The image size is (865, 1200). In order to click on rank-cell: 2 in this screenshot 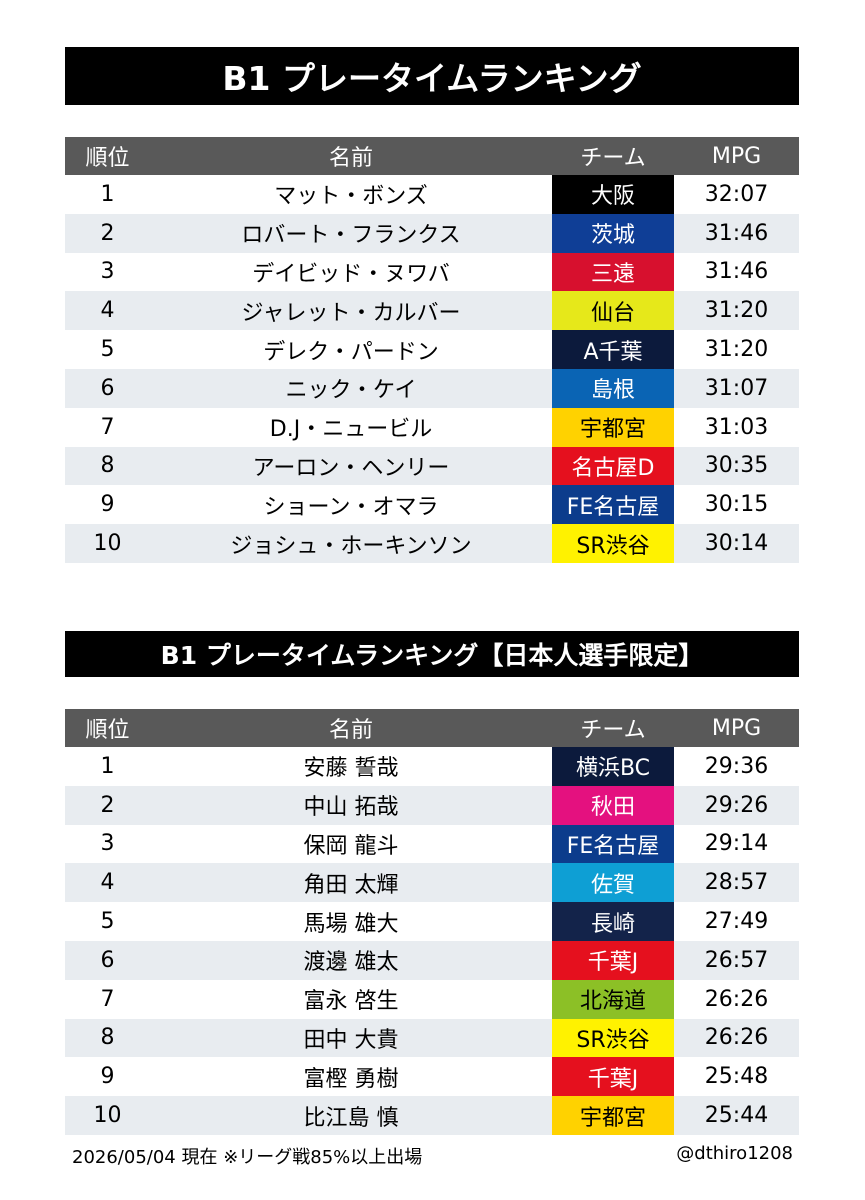, I will do `click(107, 233)`.